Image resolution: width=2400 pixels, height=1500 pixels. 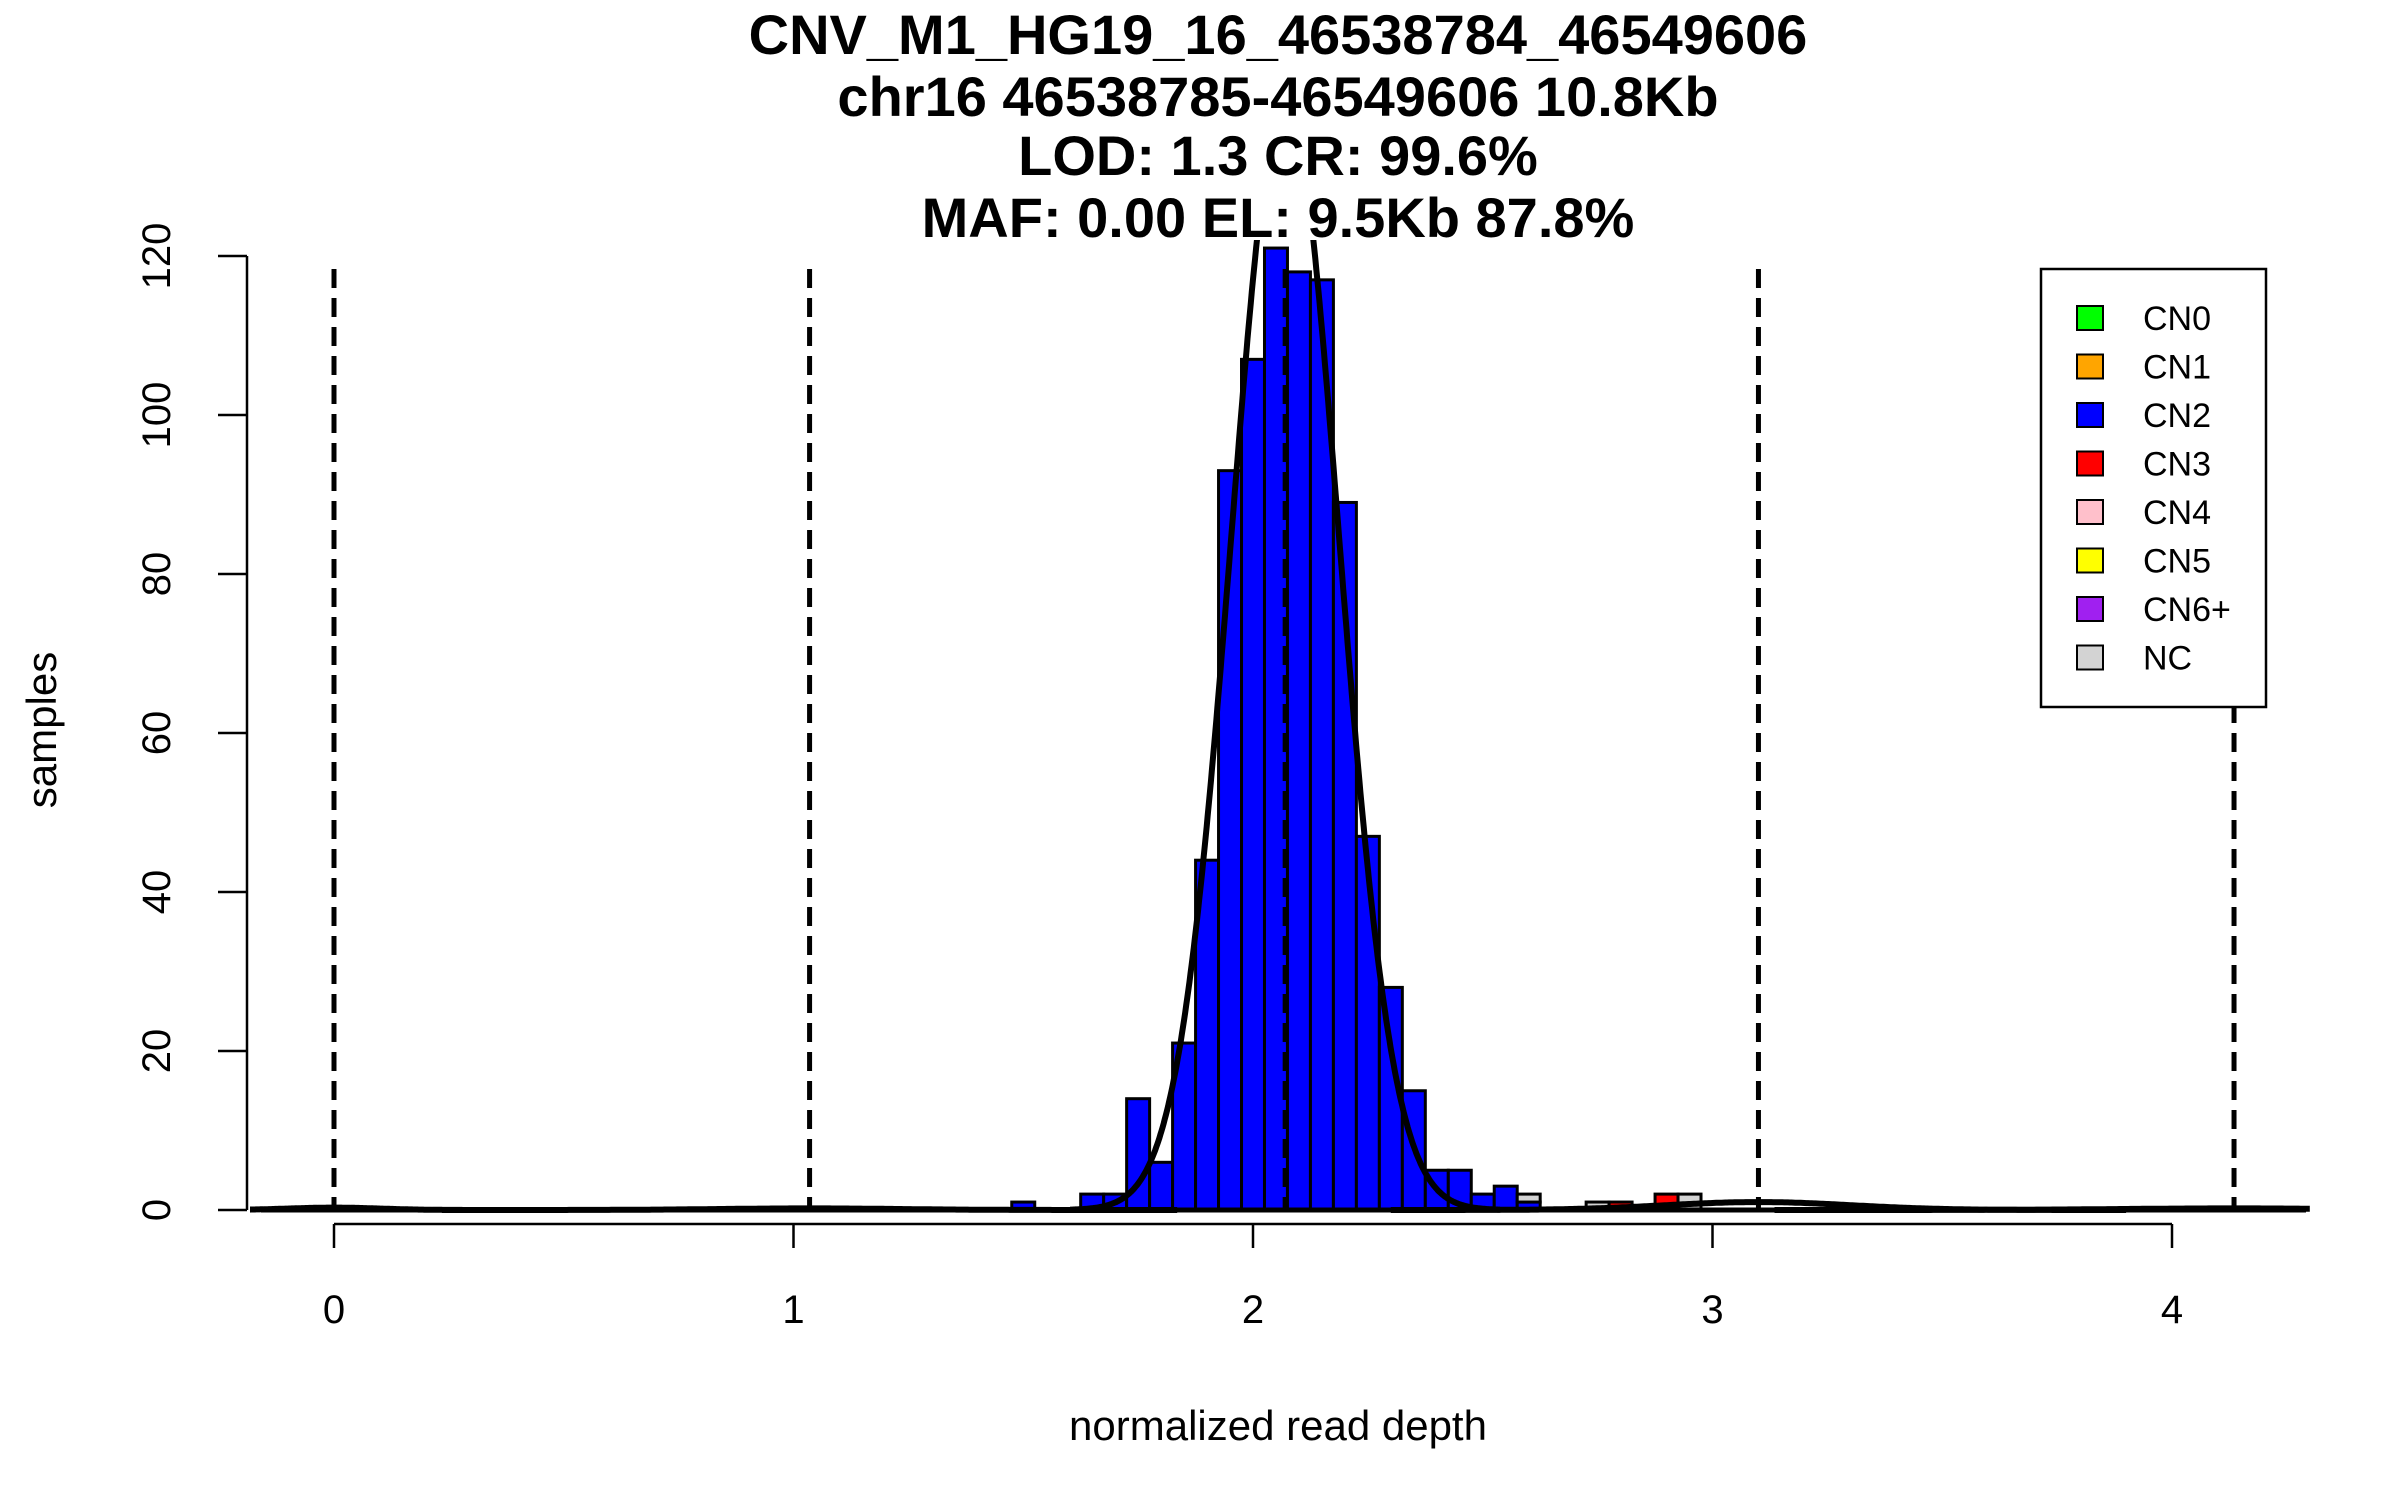 I want to click on legend-swatch-cn4, so click(x=2090, y=512).